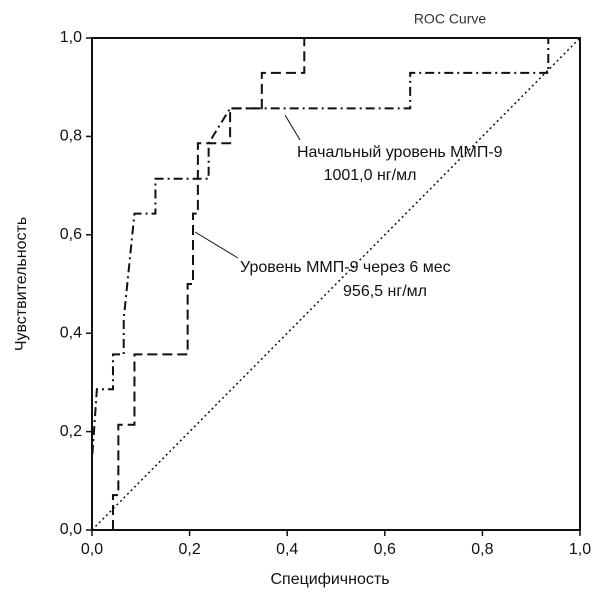  Describe the element at coordinates (71, 37) in the screenshot. I see `y-tick-label: 1,0` at that location.